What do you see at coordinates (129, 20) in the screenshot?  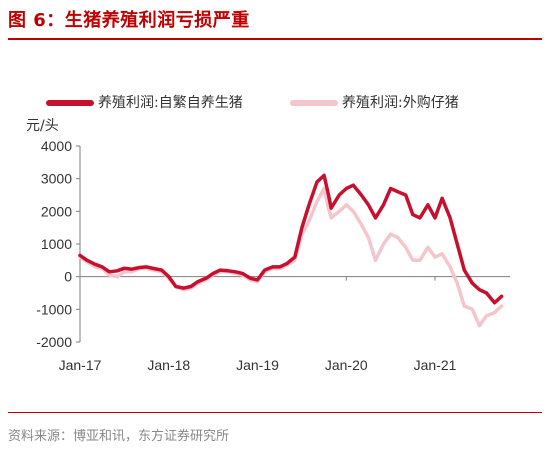 I see `page-title: 图 6：生猪养殖利润亏损严重` at bounding box center [129, 20].